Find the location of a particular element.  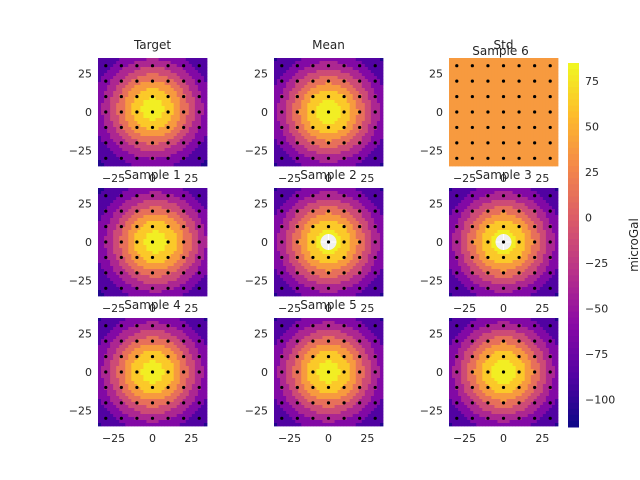

station-points is located at coordinates (503, 242).